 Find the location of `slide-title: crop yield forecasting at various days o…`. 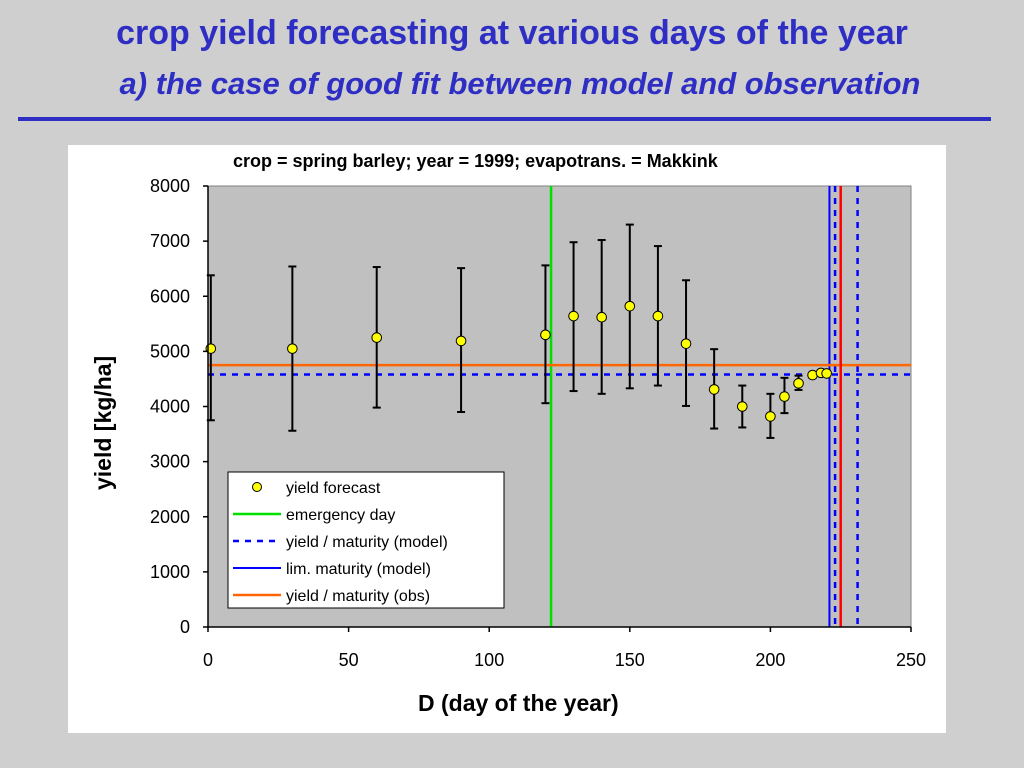

slide-title: crop yield forecasting at various days o… is located at coordinates (512, 33).